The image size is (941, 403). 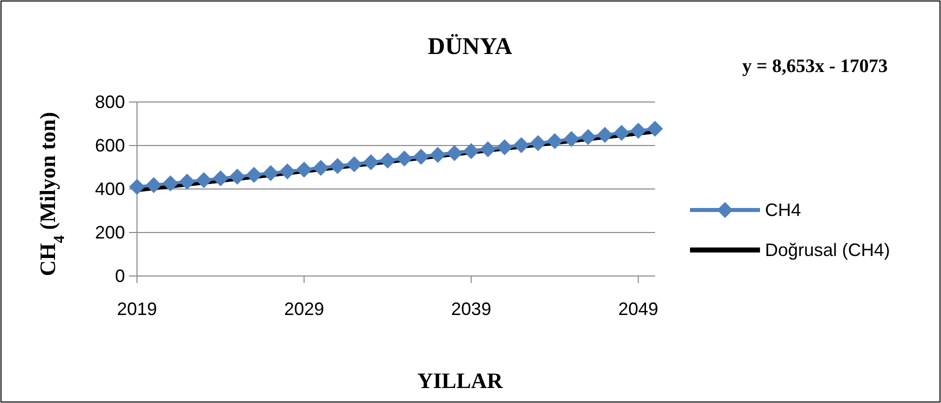 I want to click on chart-title: DÜNYA, so click(x=470, y=47).